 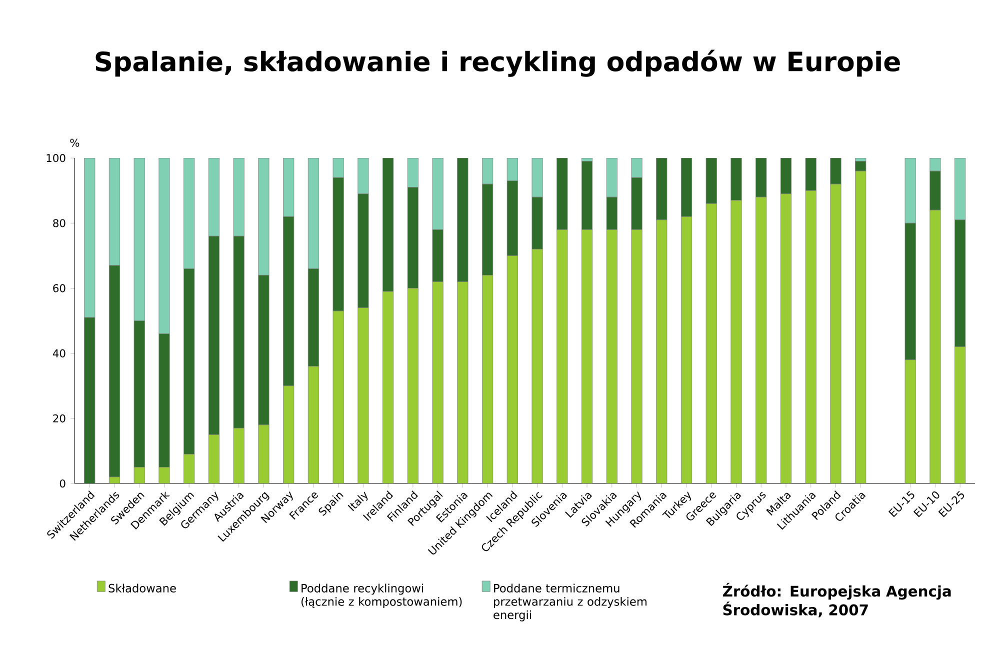 What do you see at coordinates (498, 63) in the screenshot?
I see `chart-title: Spalanie, składowanie i recykling odpadów w Europie` at bounding box center [498, 63].